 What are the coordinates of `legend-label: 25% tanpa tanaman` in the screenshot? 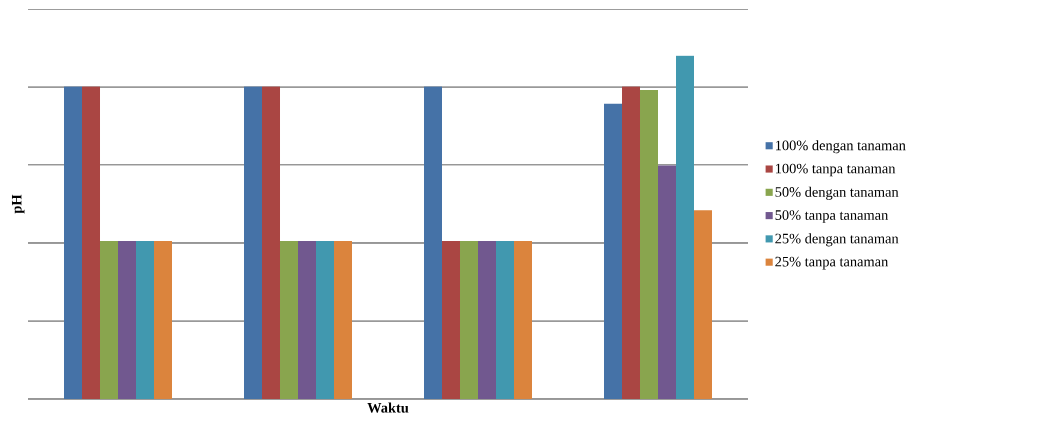 It's located at (832, 263).